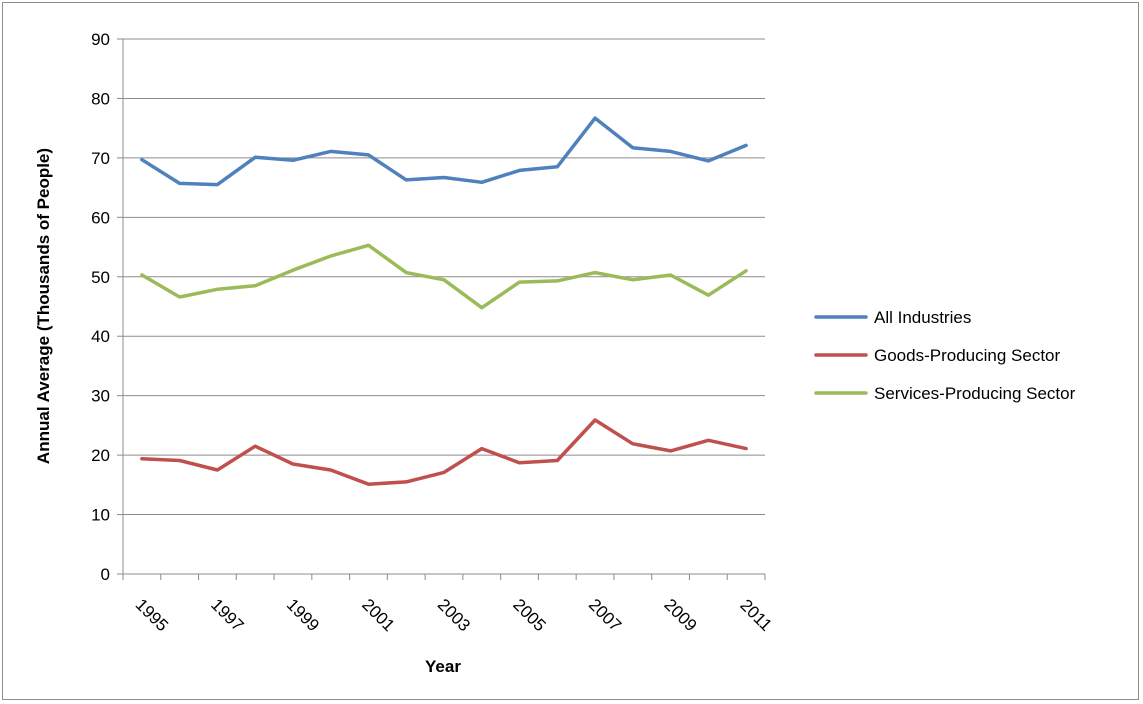 The height and width of the screenshot is (704, 1143). Describe the element at coordinates (100, 217) in the screenshot. I see `y-tick-label: 60` at that location.